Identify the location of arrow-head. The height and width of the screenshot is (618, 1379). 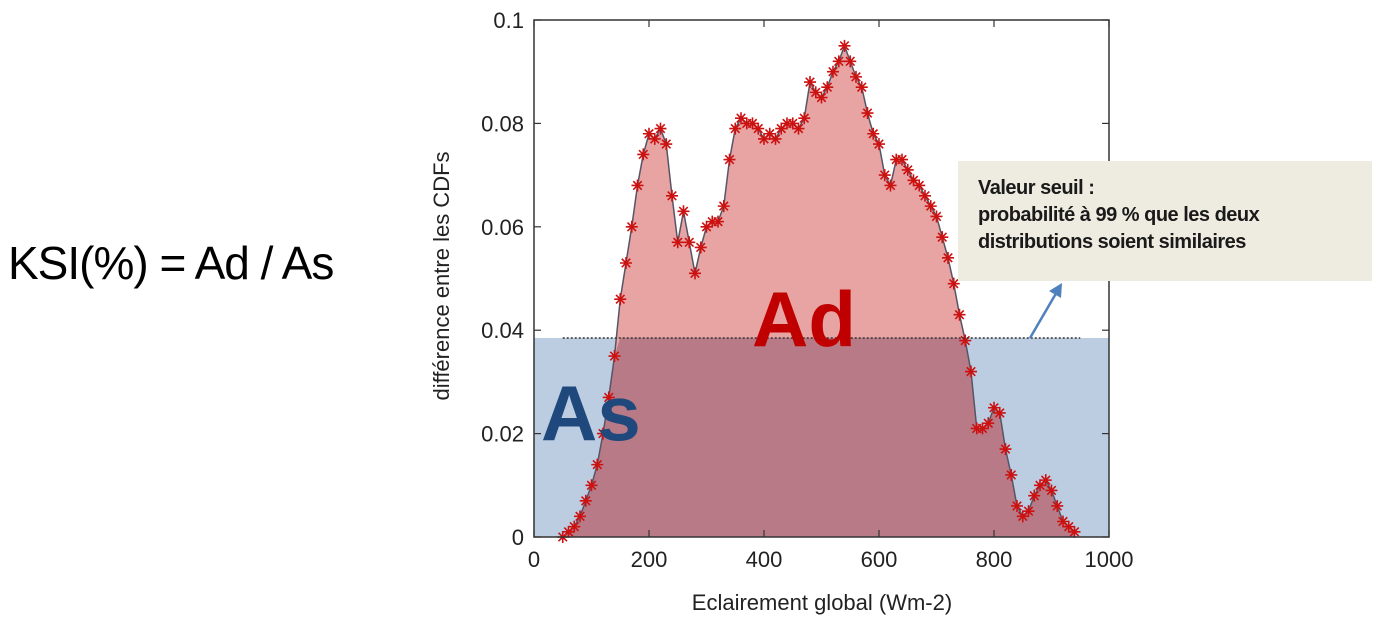
(1055, 290).